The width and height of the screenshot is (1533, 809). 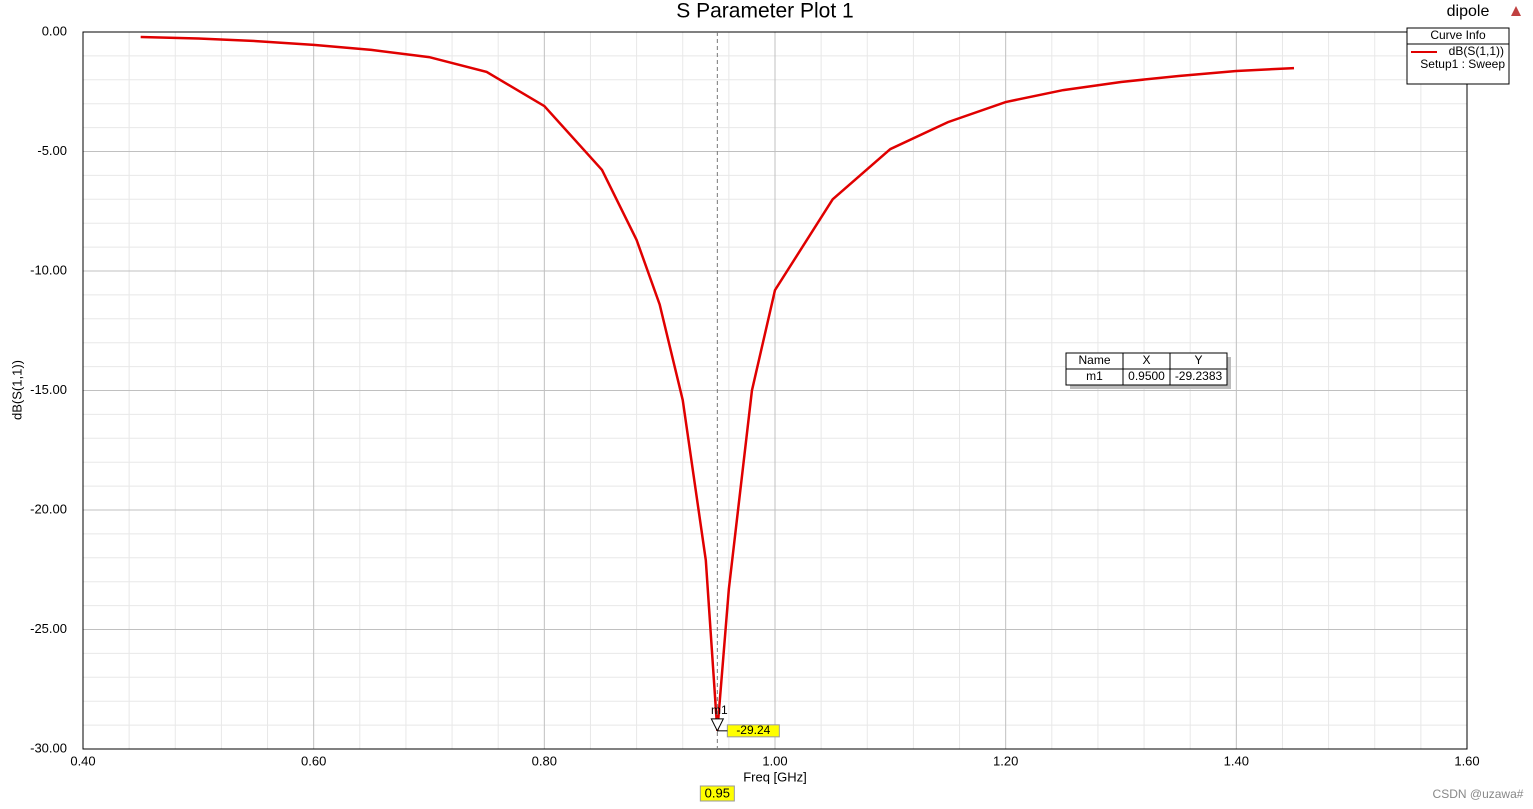 I want to click on legend-title: Curve Info, so click(x=1458, y=35).